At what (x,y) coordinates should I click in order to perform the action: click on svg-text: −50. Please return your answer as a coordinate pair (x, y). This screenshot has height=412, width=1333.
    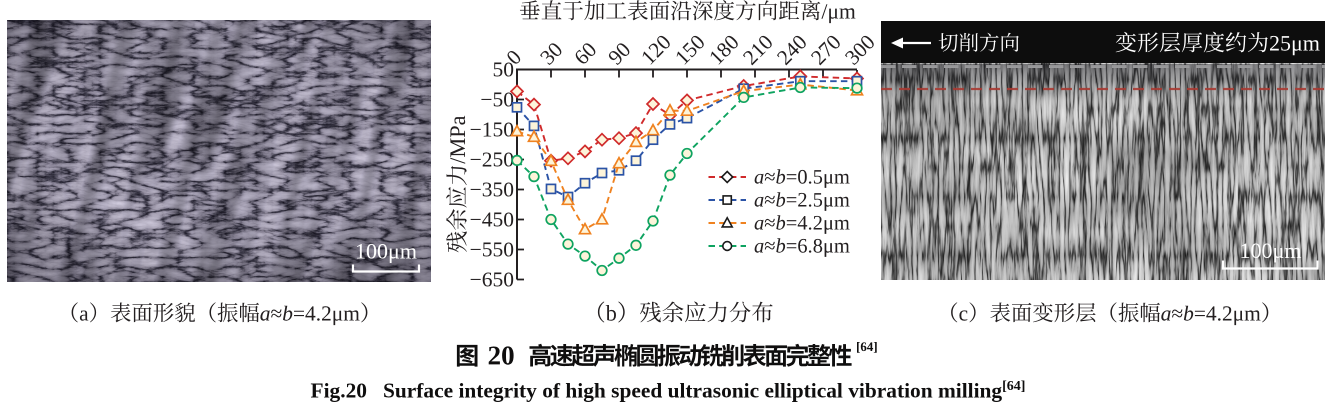
    Looking at the image, I should click on (497, 100).